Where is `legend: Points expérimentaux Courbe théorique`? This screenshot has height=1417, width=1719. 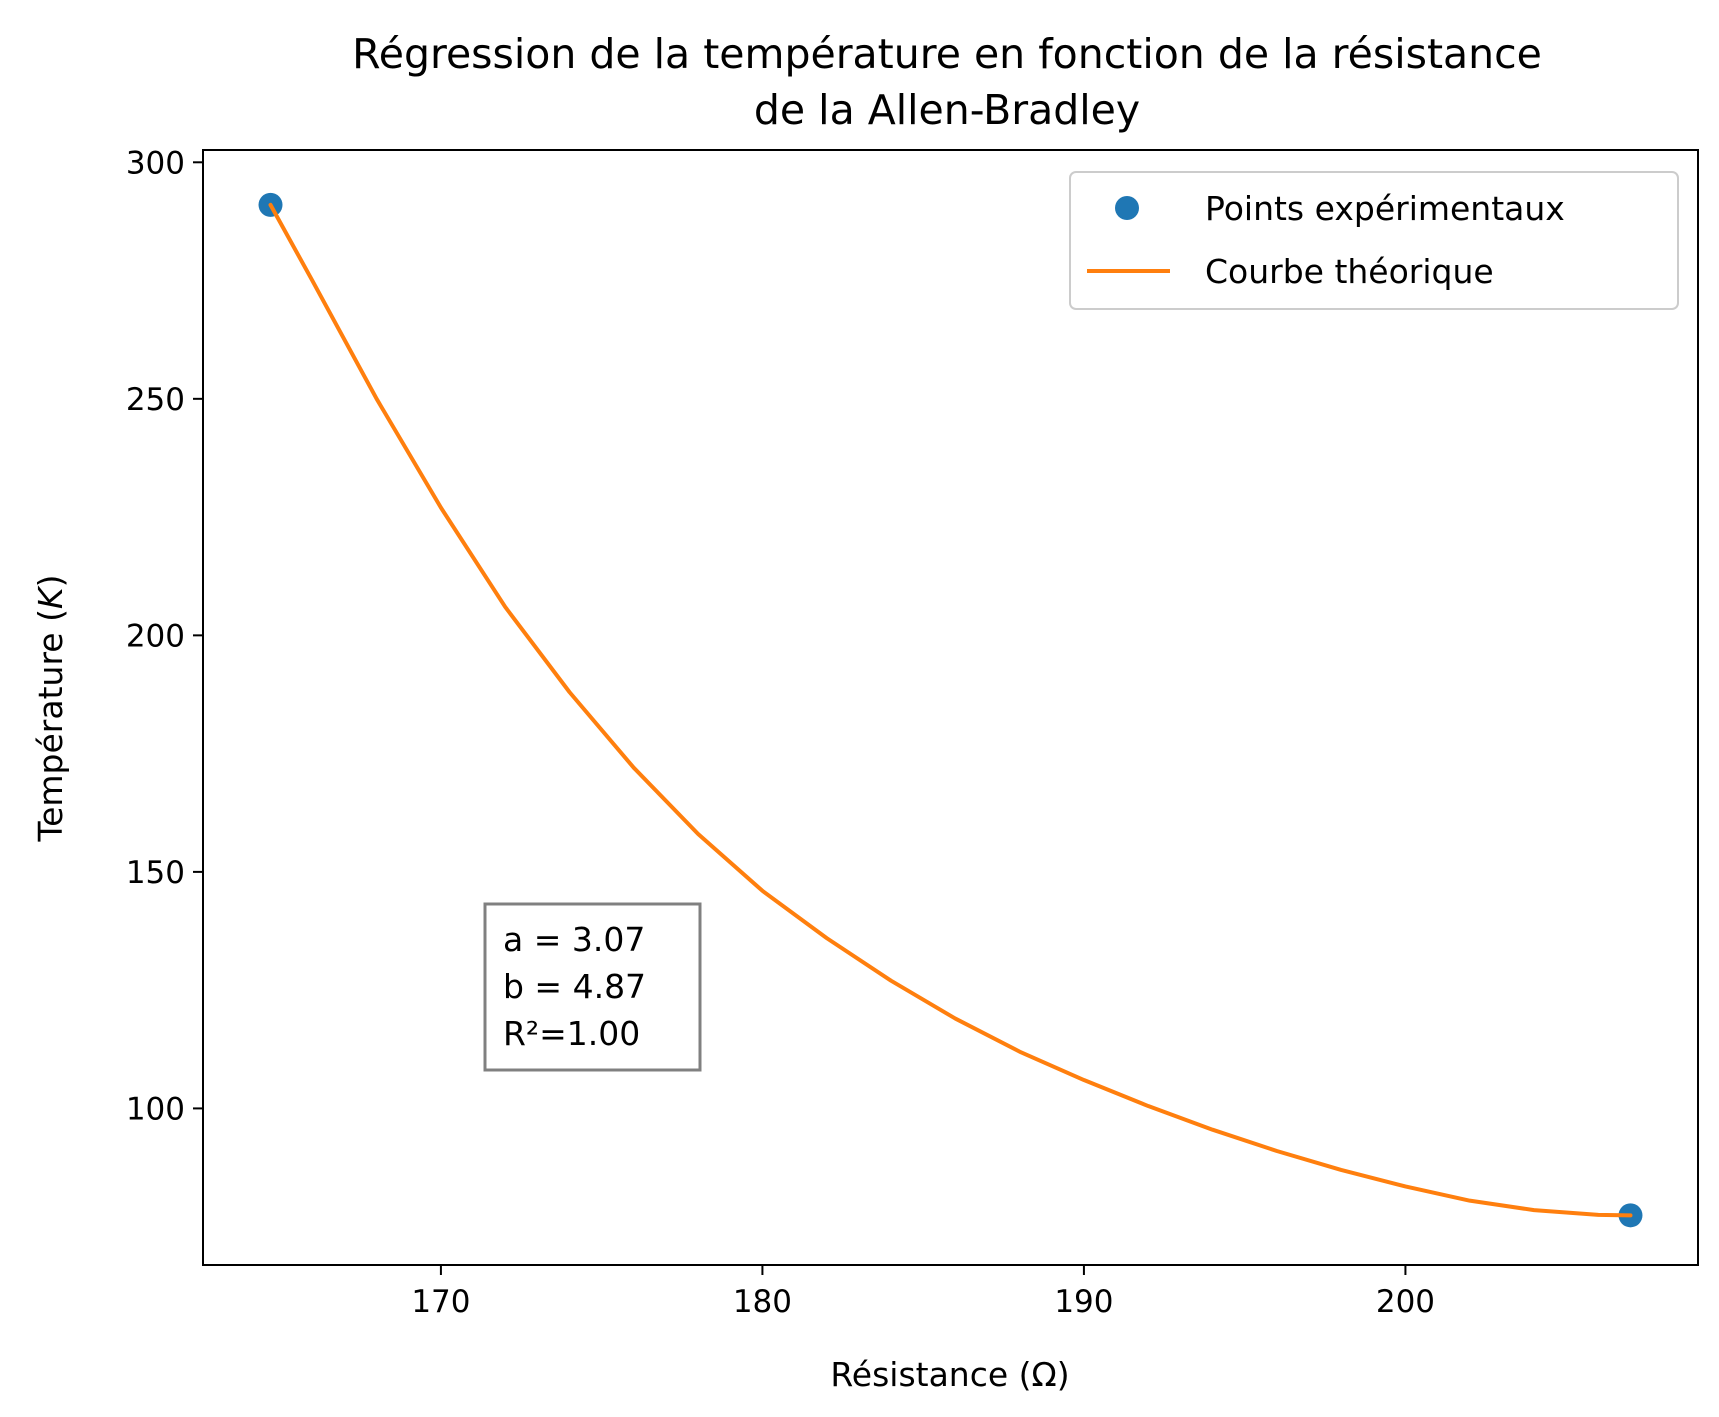
legend: Points expérimentaux Courbe théorique is located at coordinates (1374, 240).